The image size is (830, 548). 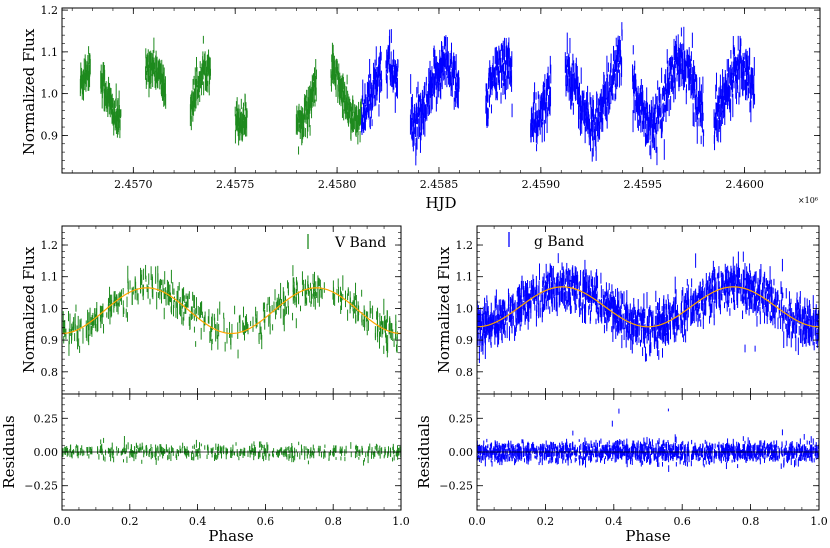 What do you see at coordinates (648, 440) in the screenshot?
I see `g-band-residual-points` at bounding box center [648, 440].